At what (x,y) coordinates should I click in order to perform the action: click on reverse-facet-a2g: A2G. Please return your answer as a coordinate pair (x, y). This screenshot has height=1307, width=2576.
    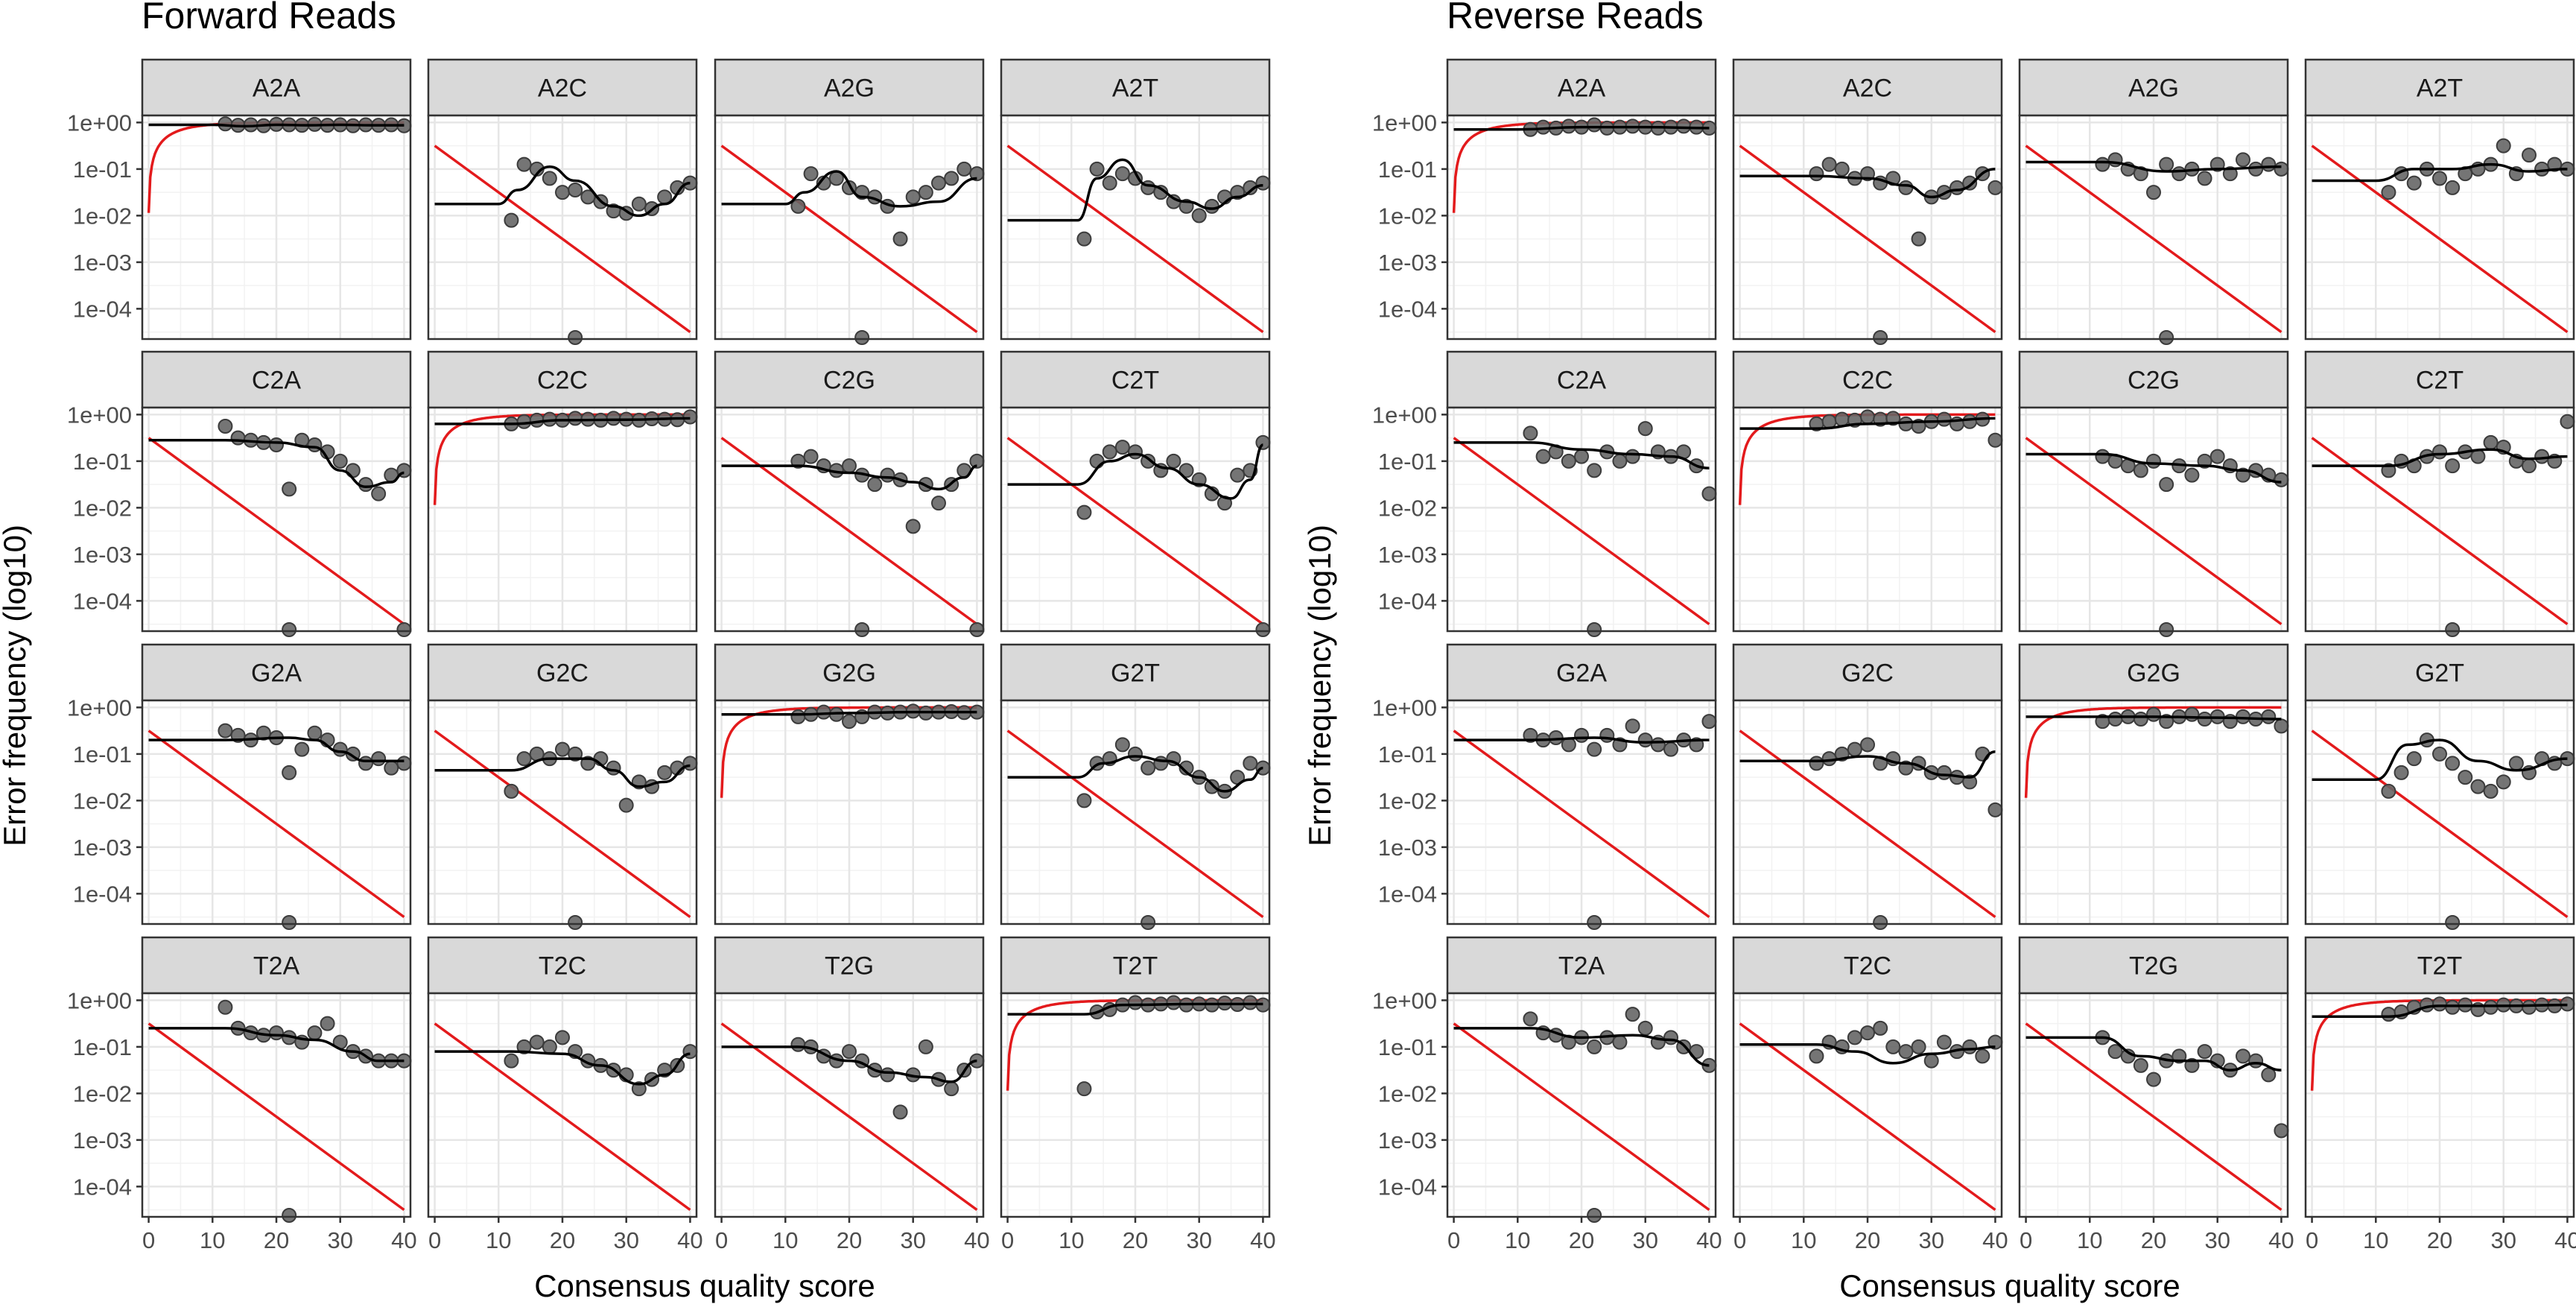
    Looking at the image, I should click on (2153, 201).